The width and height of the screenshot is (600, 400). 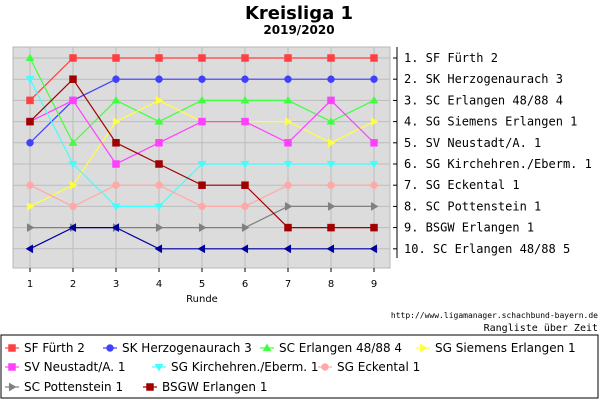 I want to click on legend-item: SC Erlangen 48/88 4, so click(x=331, y=348).